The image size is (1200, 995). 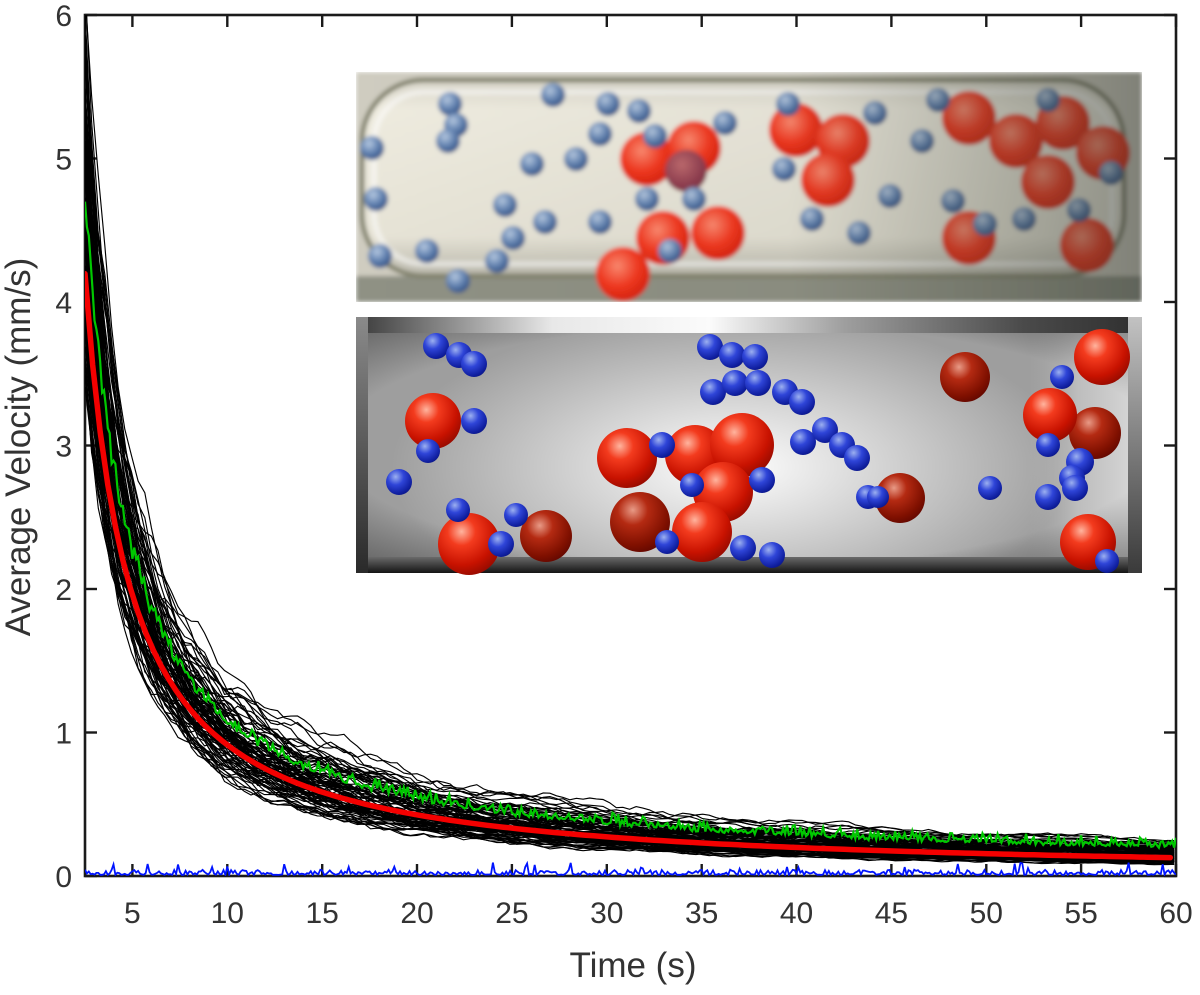 What do you see at coordinates (632, 965) in the screenshot?
I see `x-axis-title: Time (s)` at bounding box center [632, 965].